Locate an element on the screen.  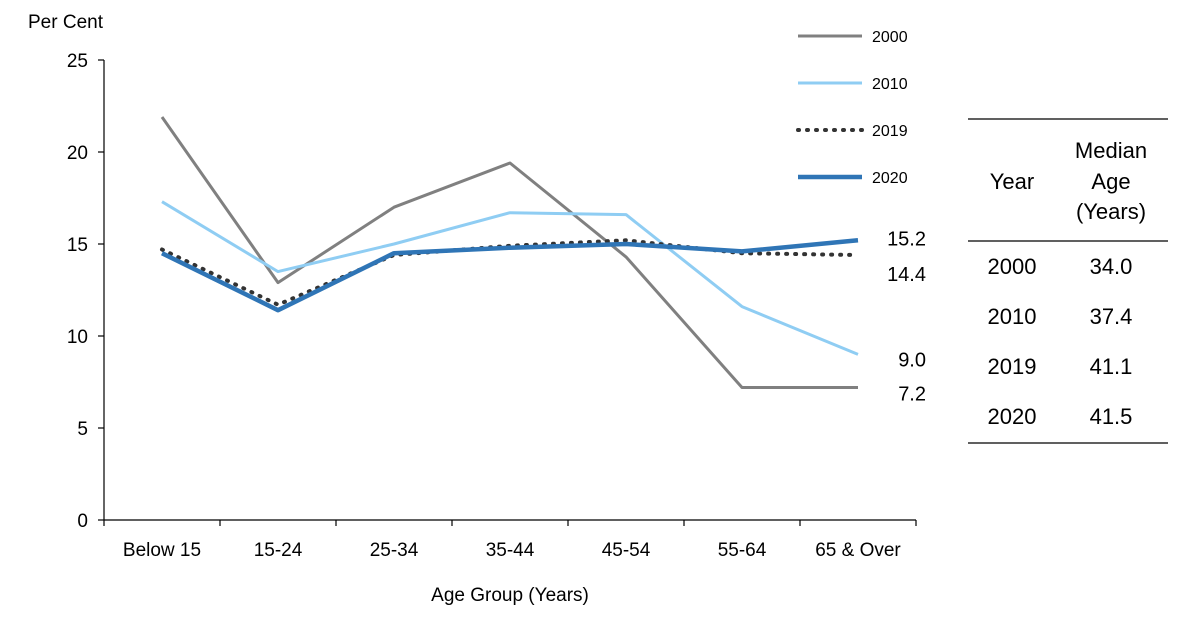
table-cell-year: 2010 is located at coordinates (1012, 316).